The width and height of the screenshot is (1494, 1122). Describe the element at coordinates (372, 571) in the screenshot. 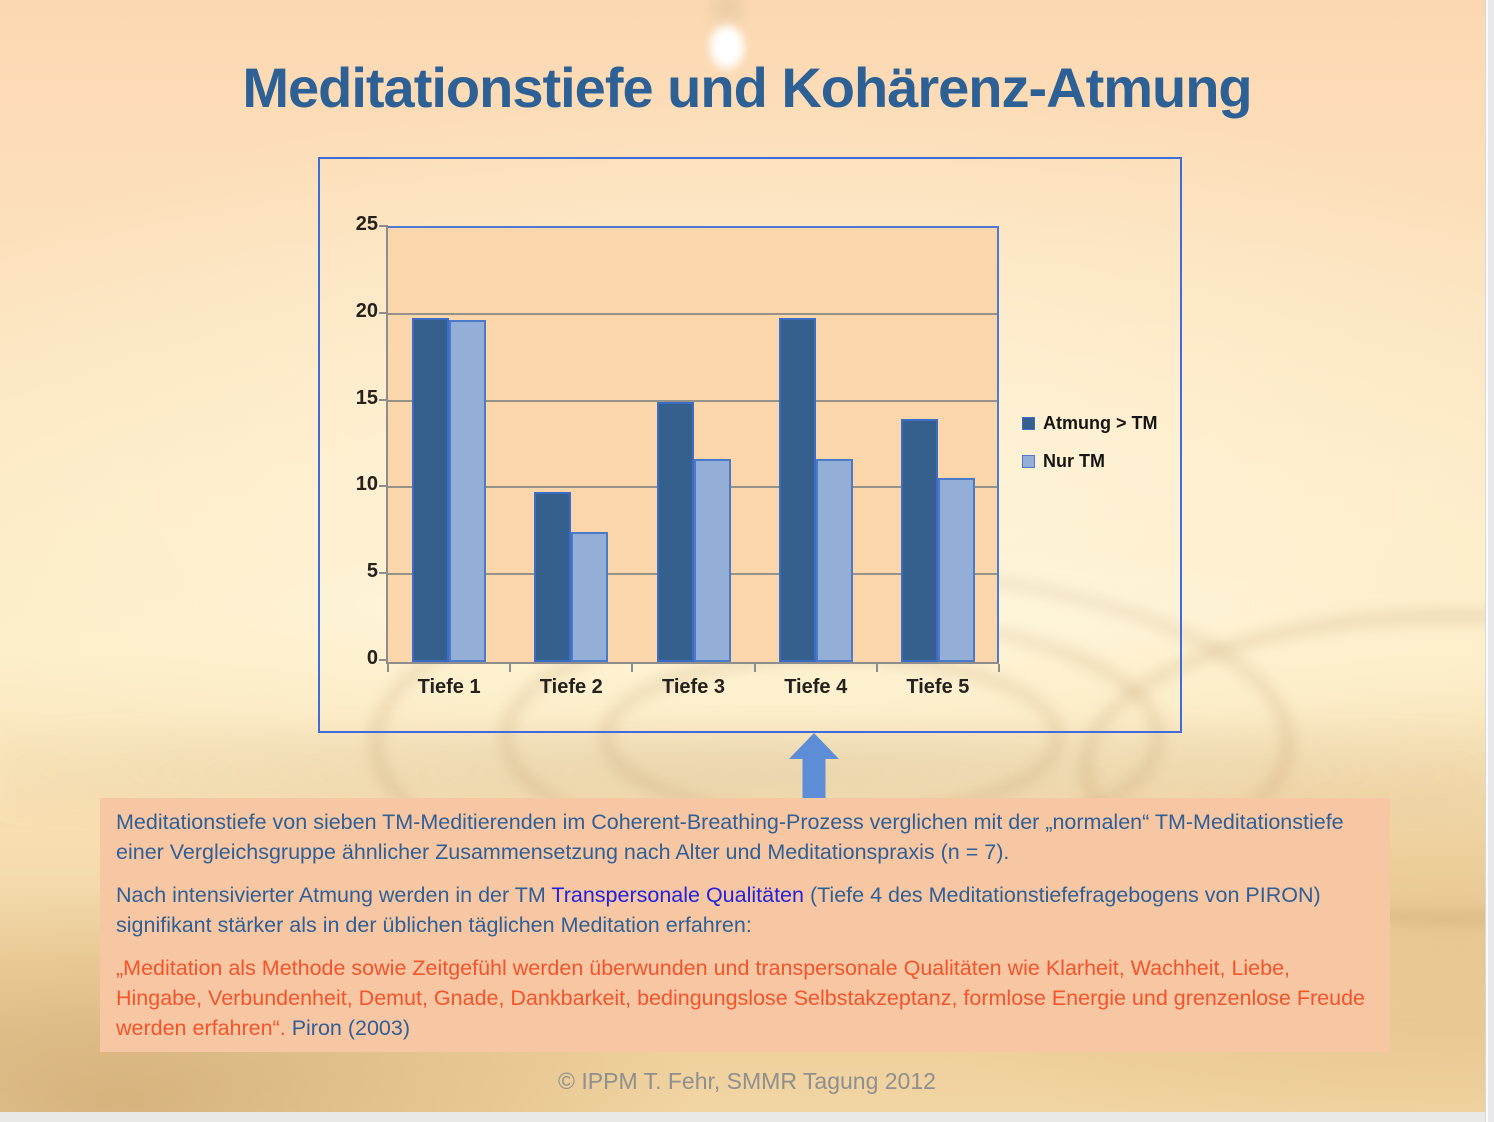

I see `y-axis-tick-label: 5` at that location.